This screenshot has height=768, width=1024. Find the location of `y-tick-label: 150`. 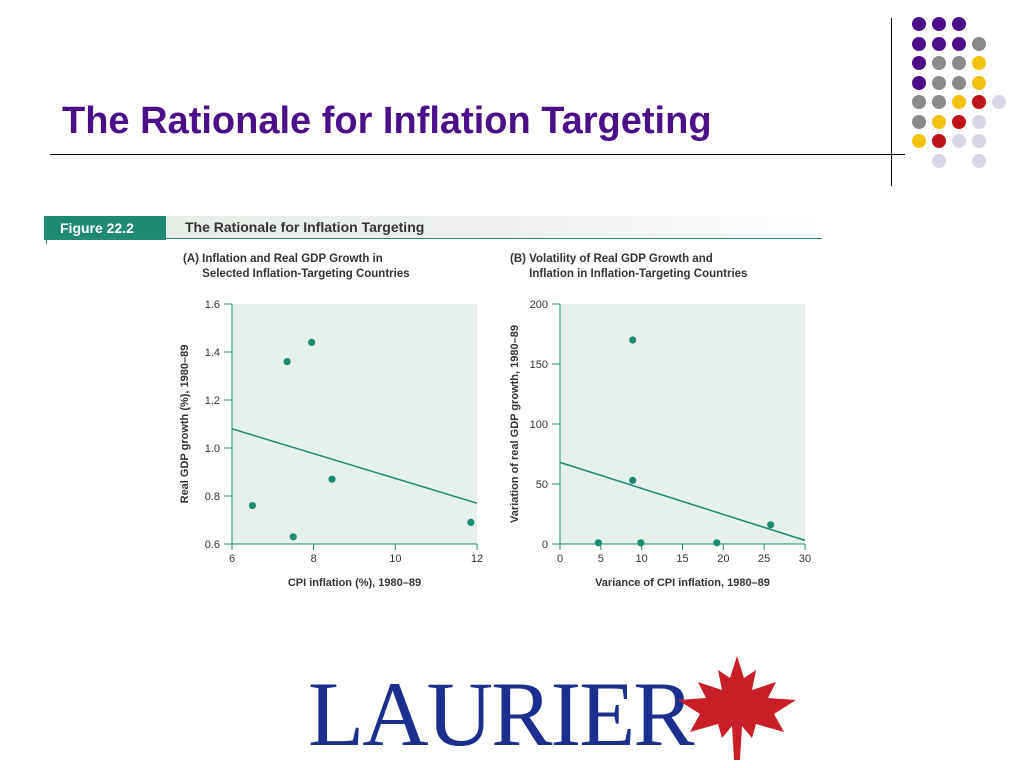

y-tick-label: 150 is located at coordinates (539, 365).